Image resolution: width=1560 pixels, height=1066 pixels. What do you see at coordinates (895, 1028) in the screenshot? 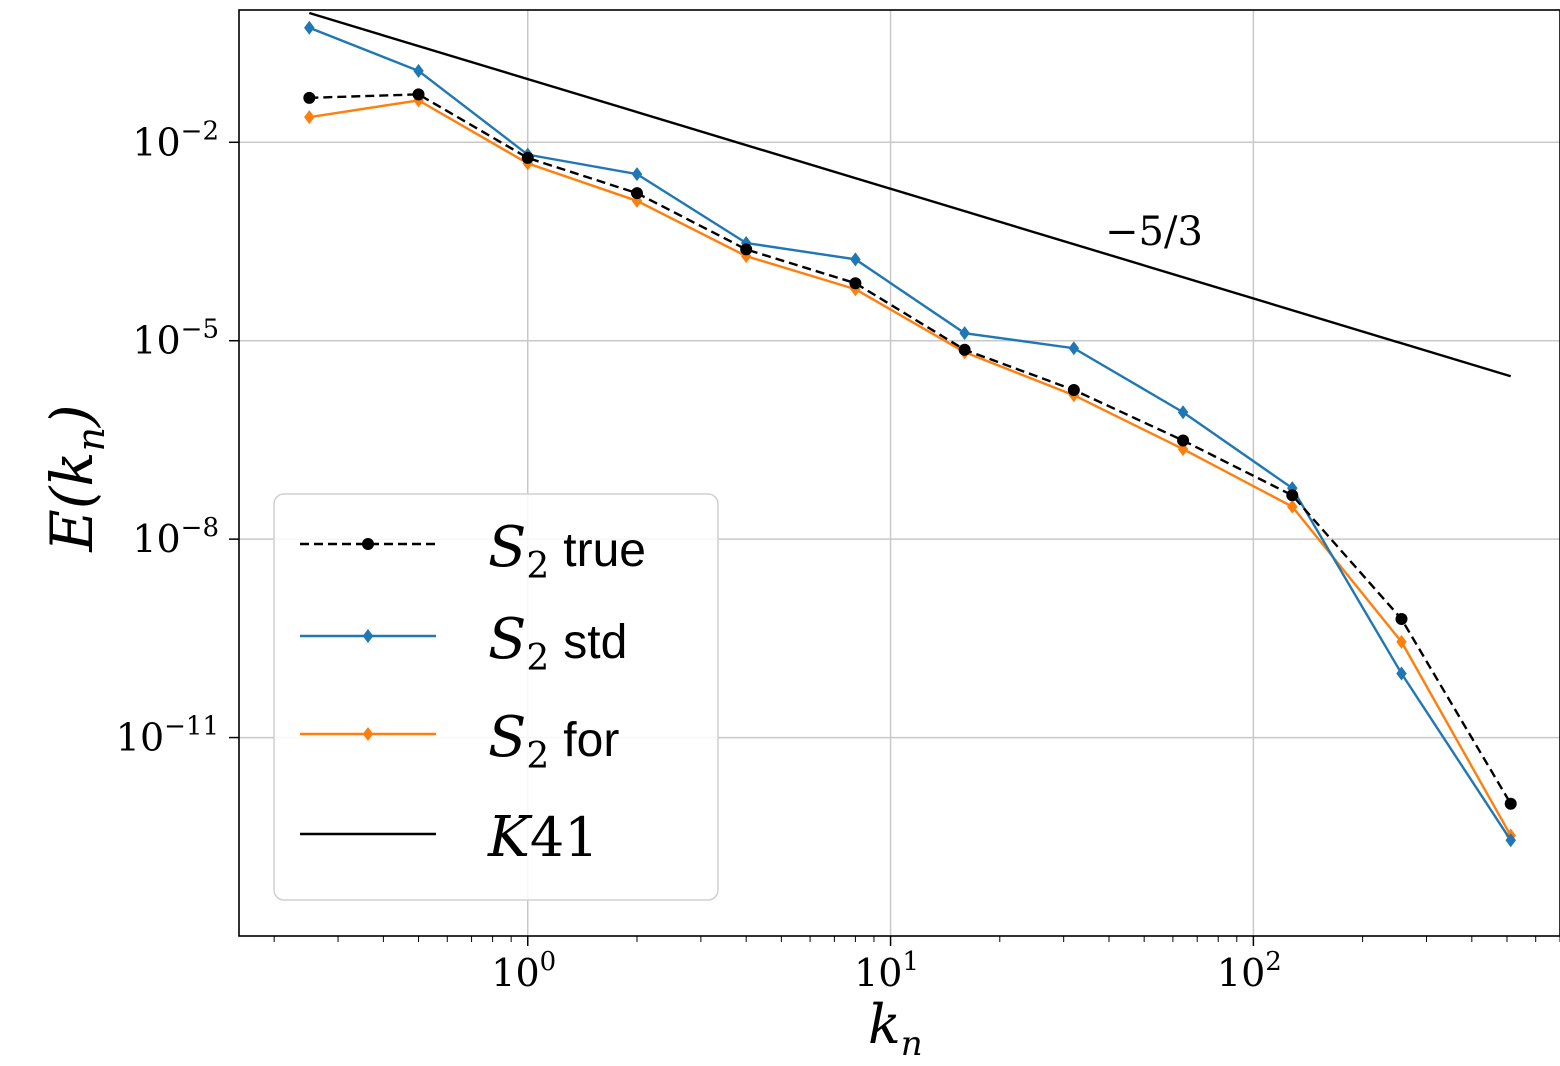
I see `x-axis-label: kn` at bounding box center [895, 1028].